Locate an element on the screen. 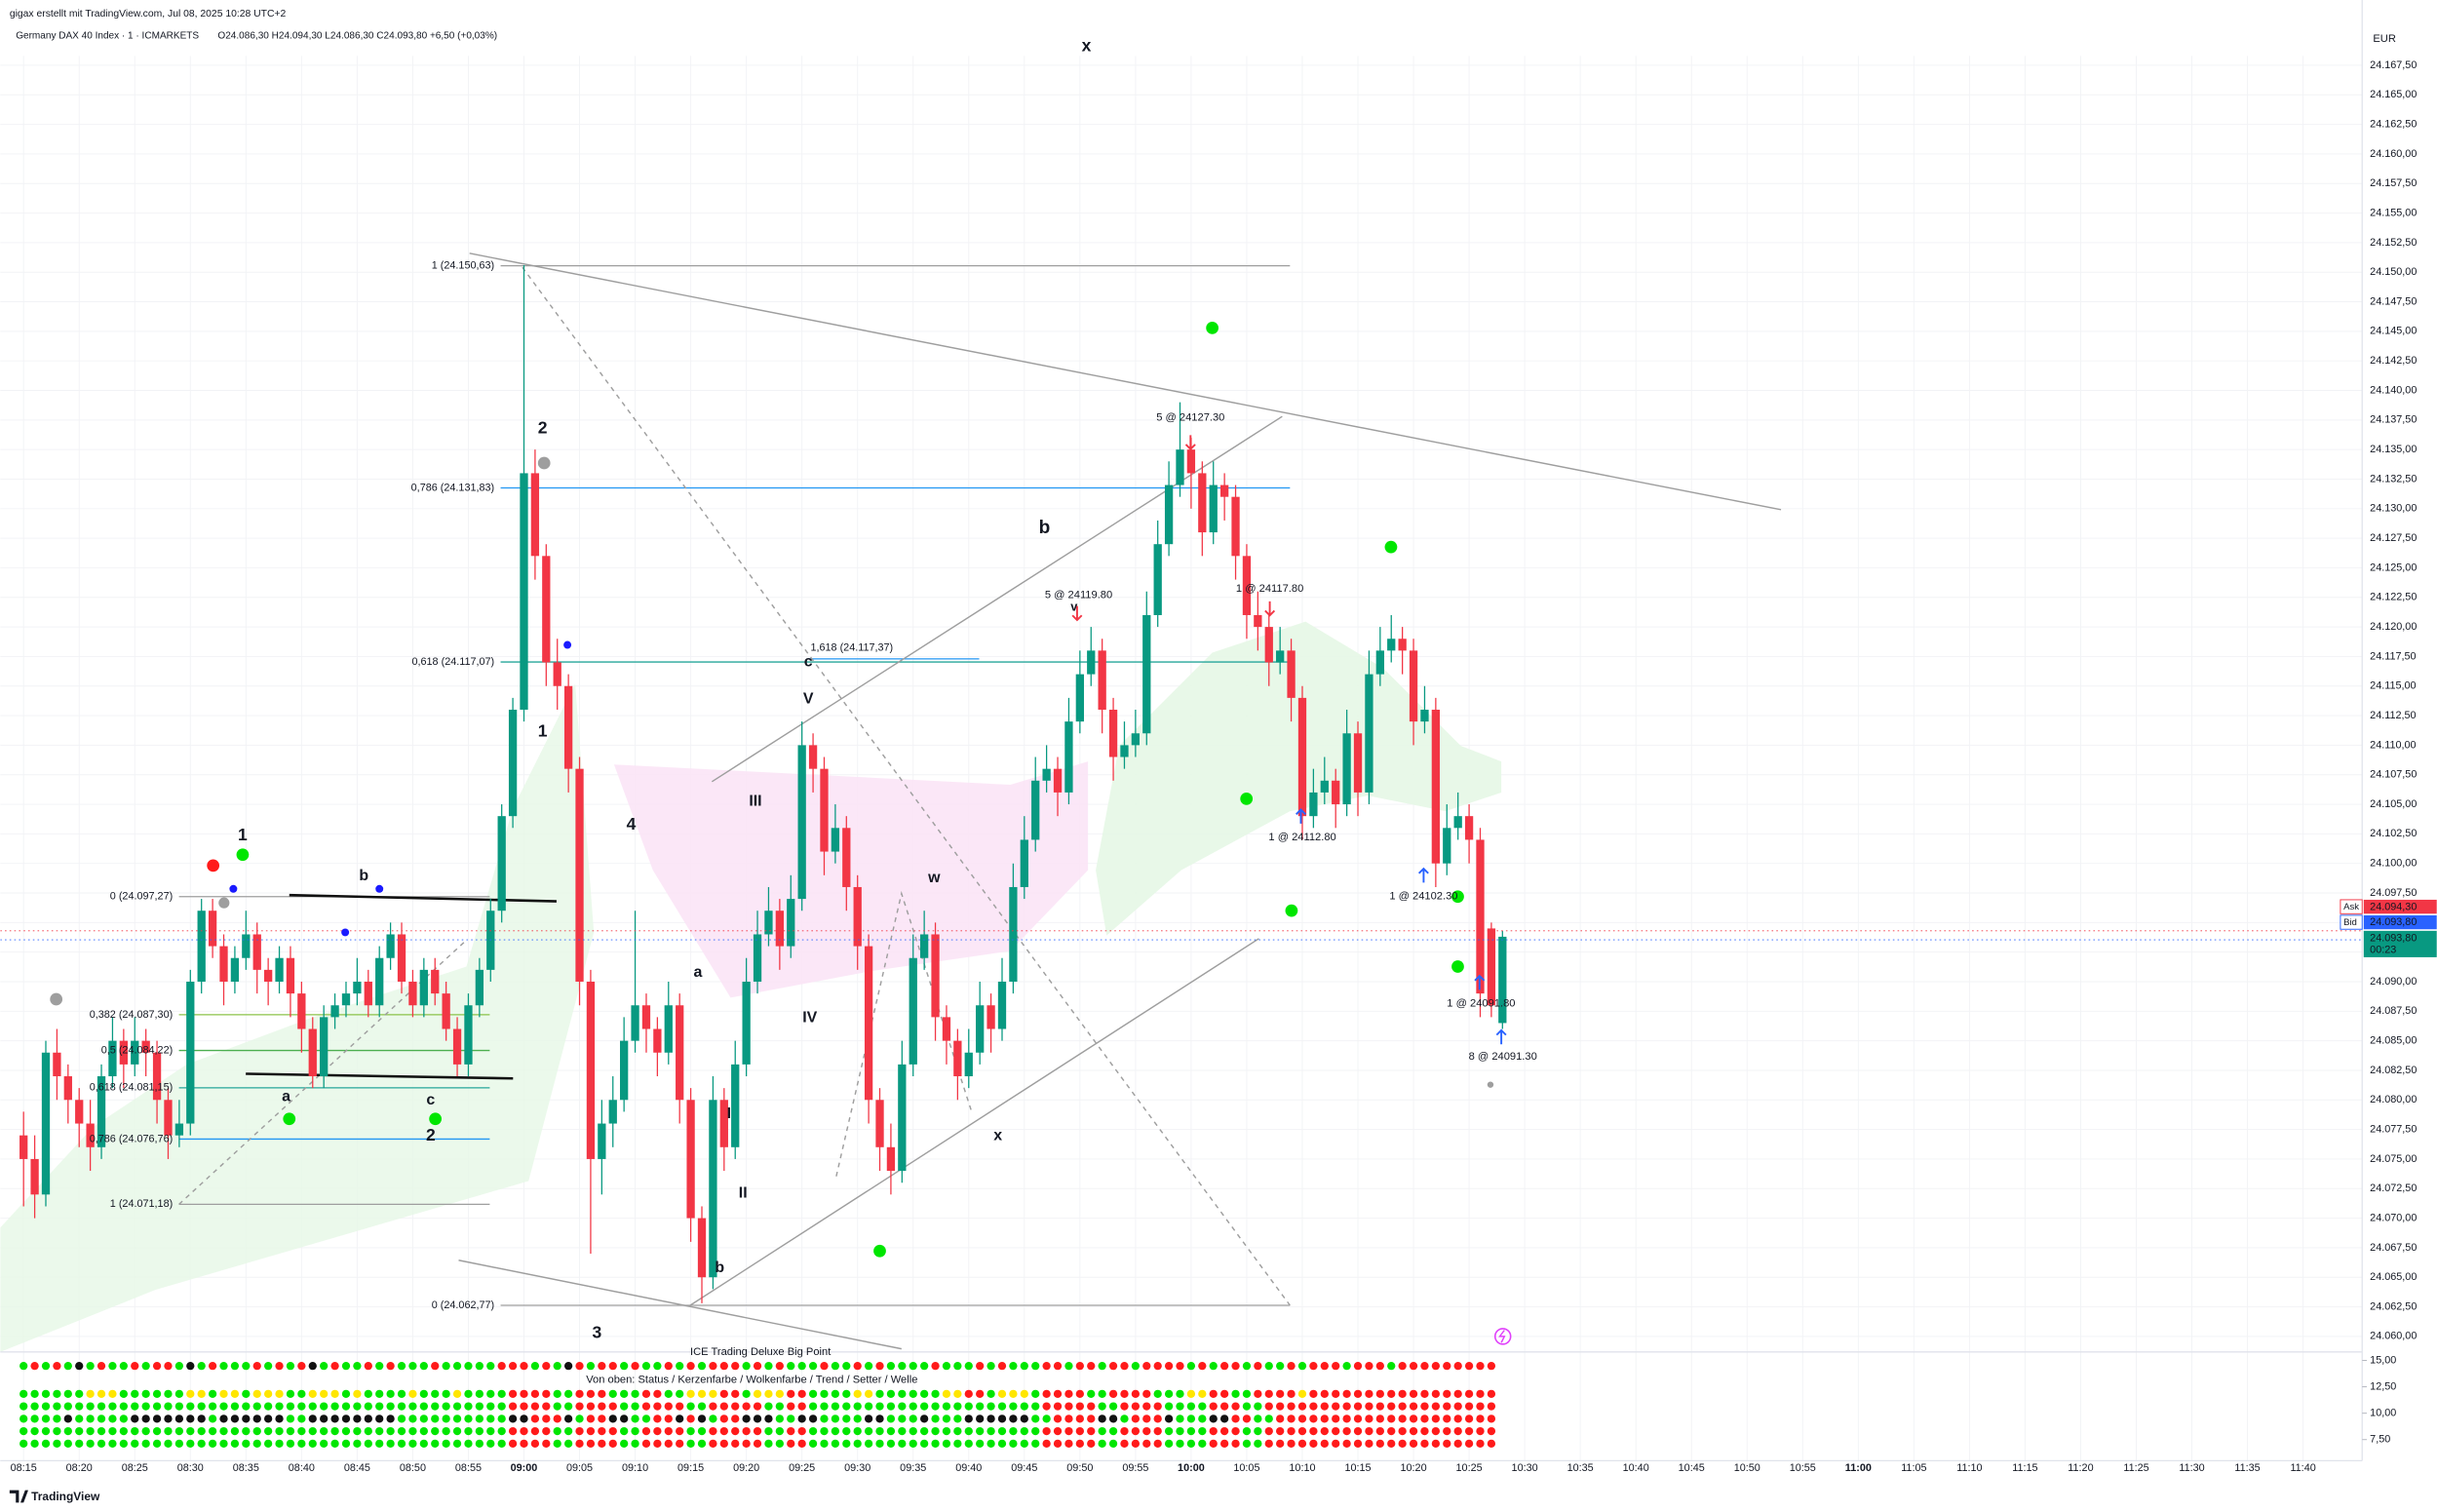 The height and width of the screenshot is (1512, 2437). trendline is located at coordinates (1126, 381).